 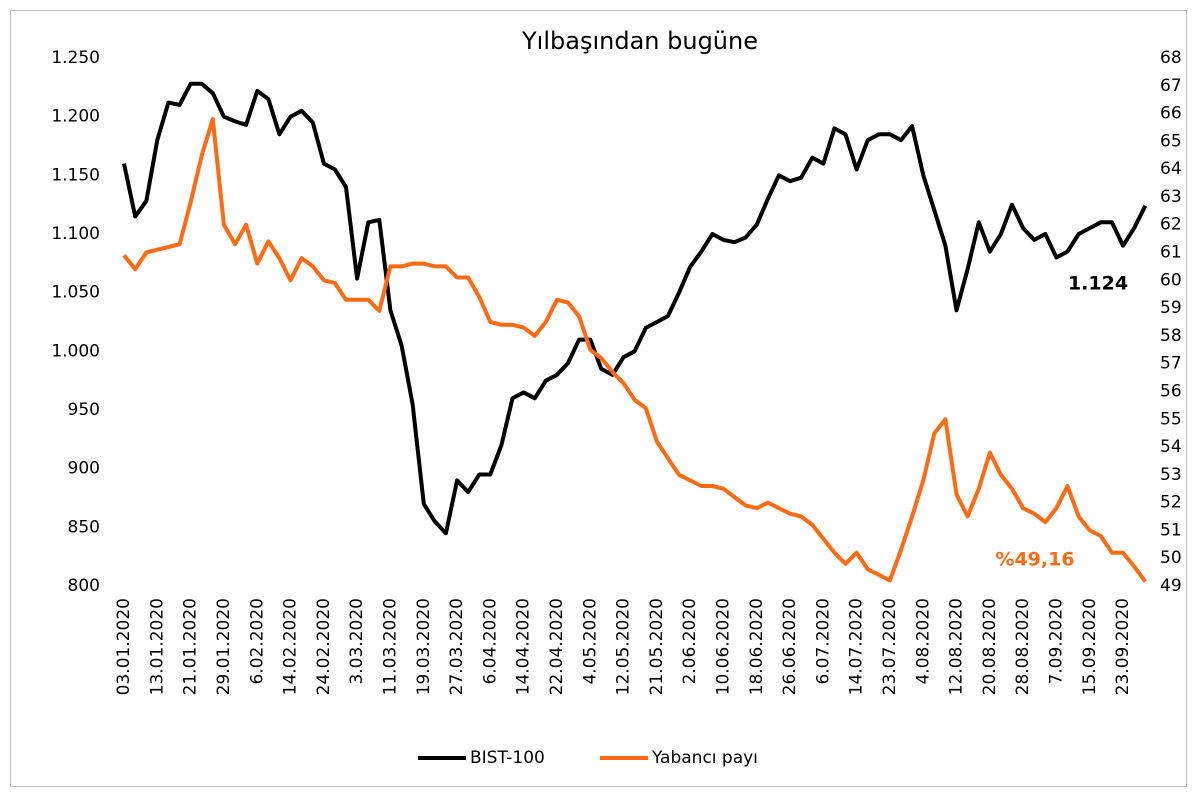 I want to click on y2-tick-label: 56, so click(x=1171, y=391).